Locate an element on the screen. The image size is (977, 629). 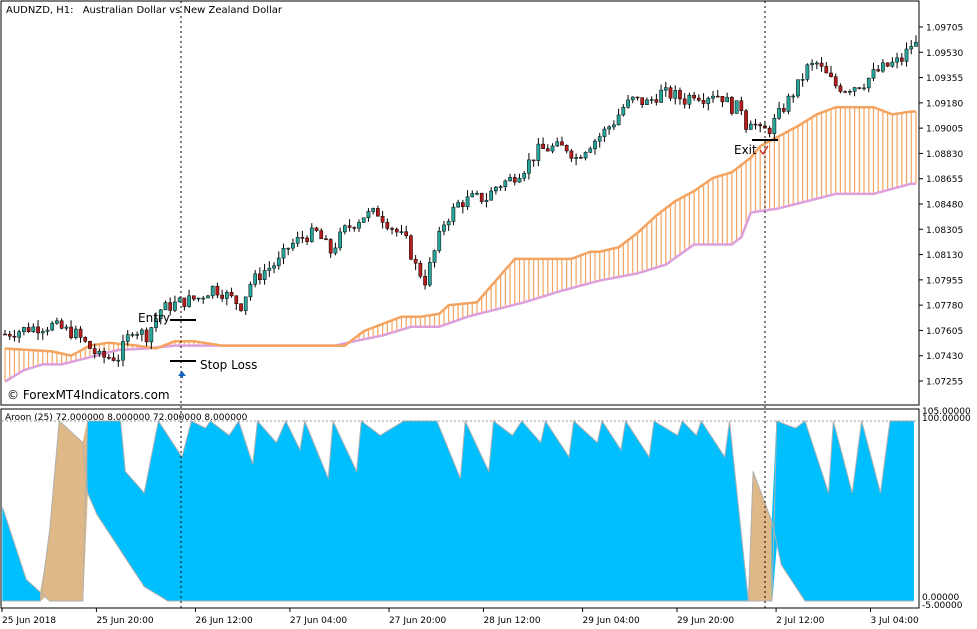
price-tick-label: 1.08655 is located at coordinates (944, 180).